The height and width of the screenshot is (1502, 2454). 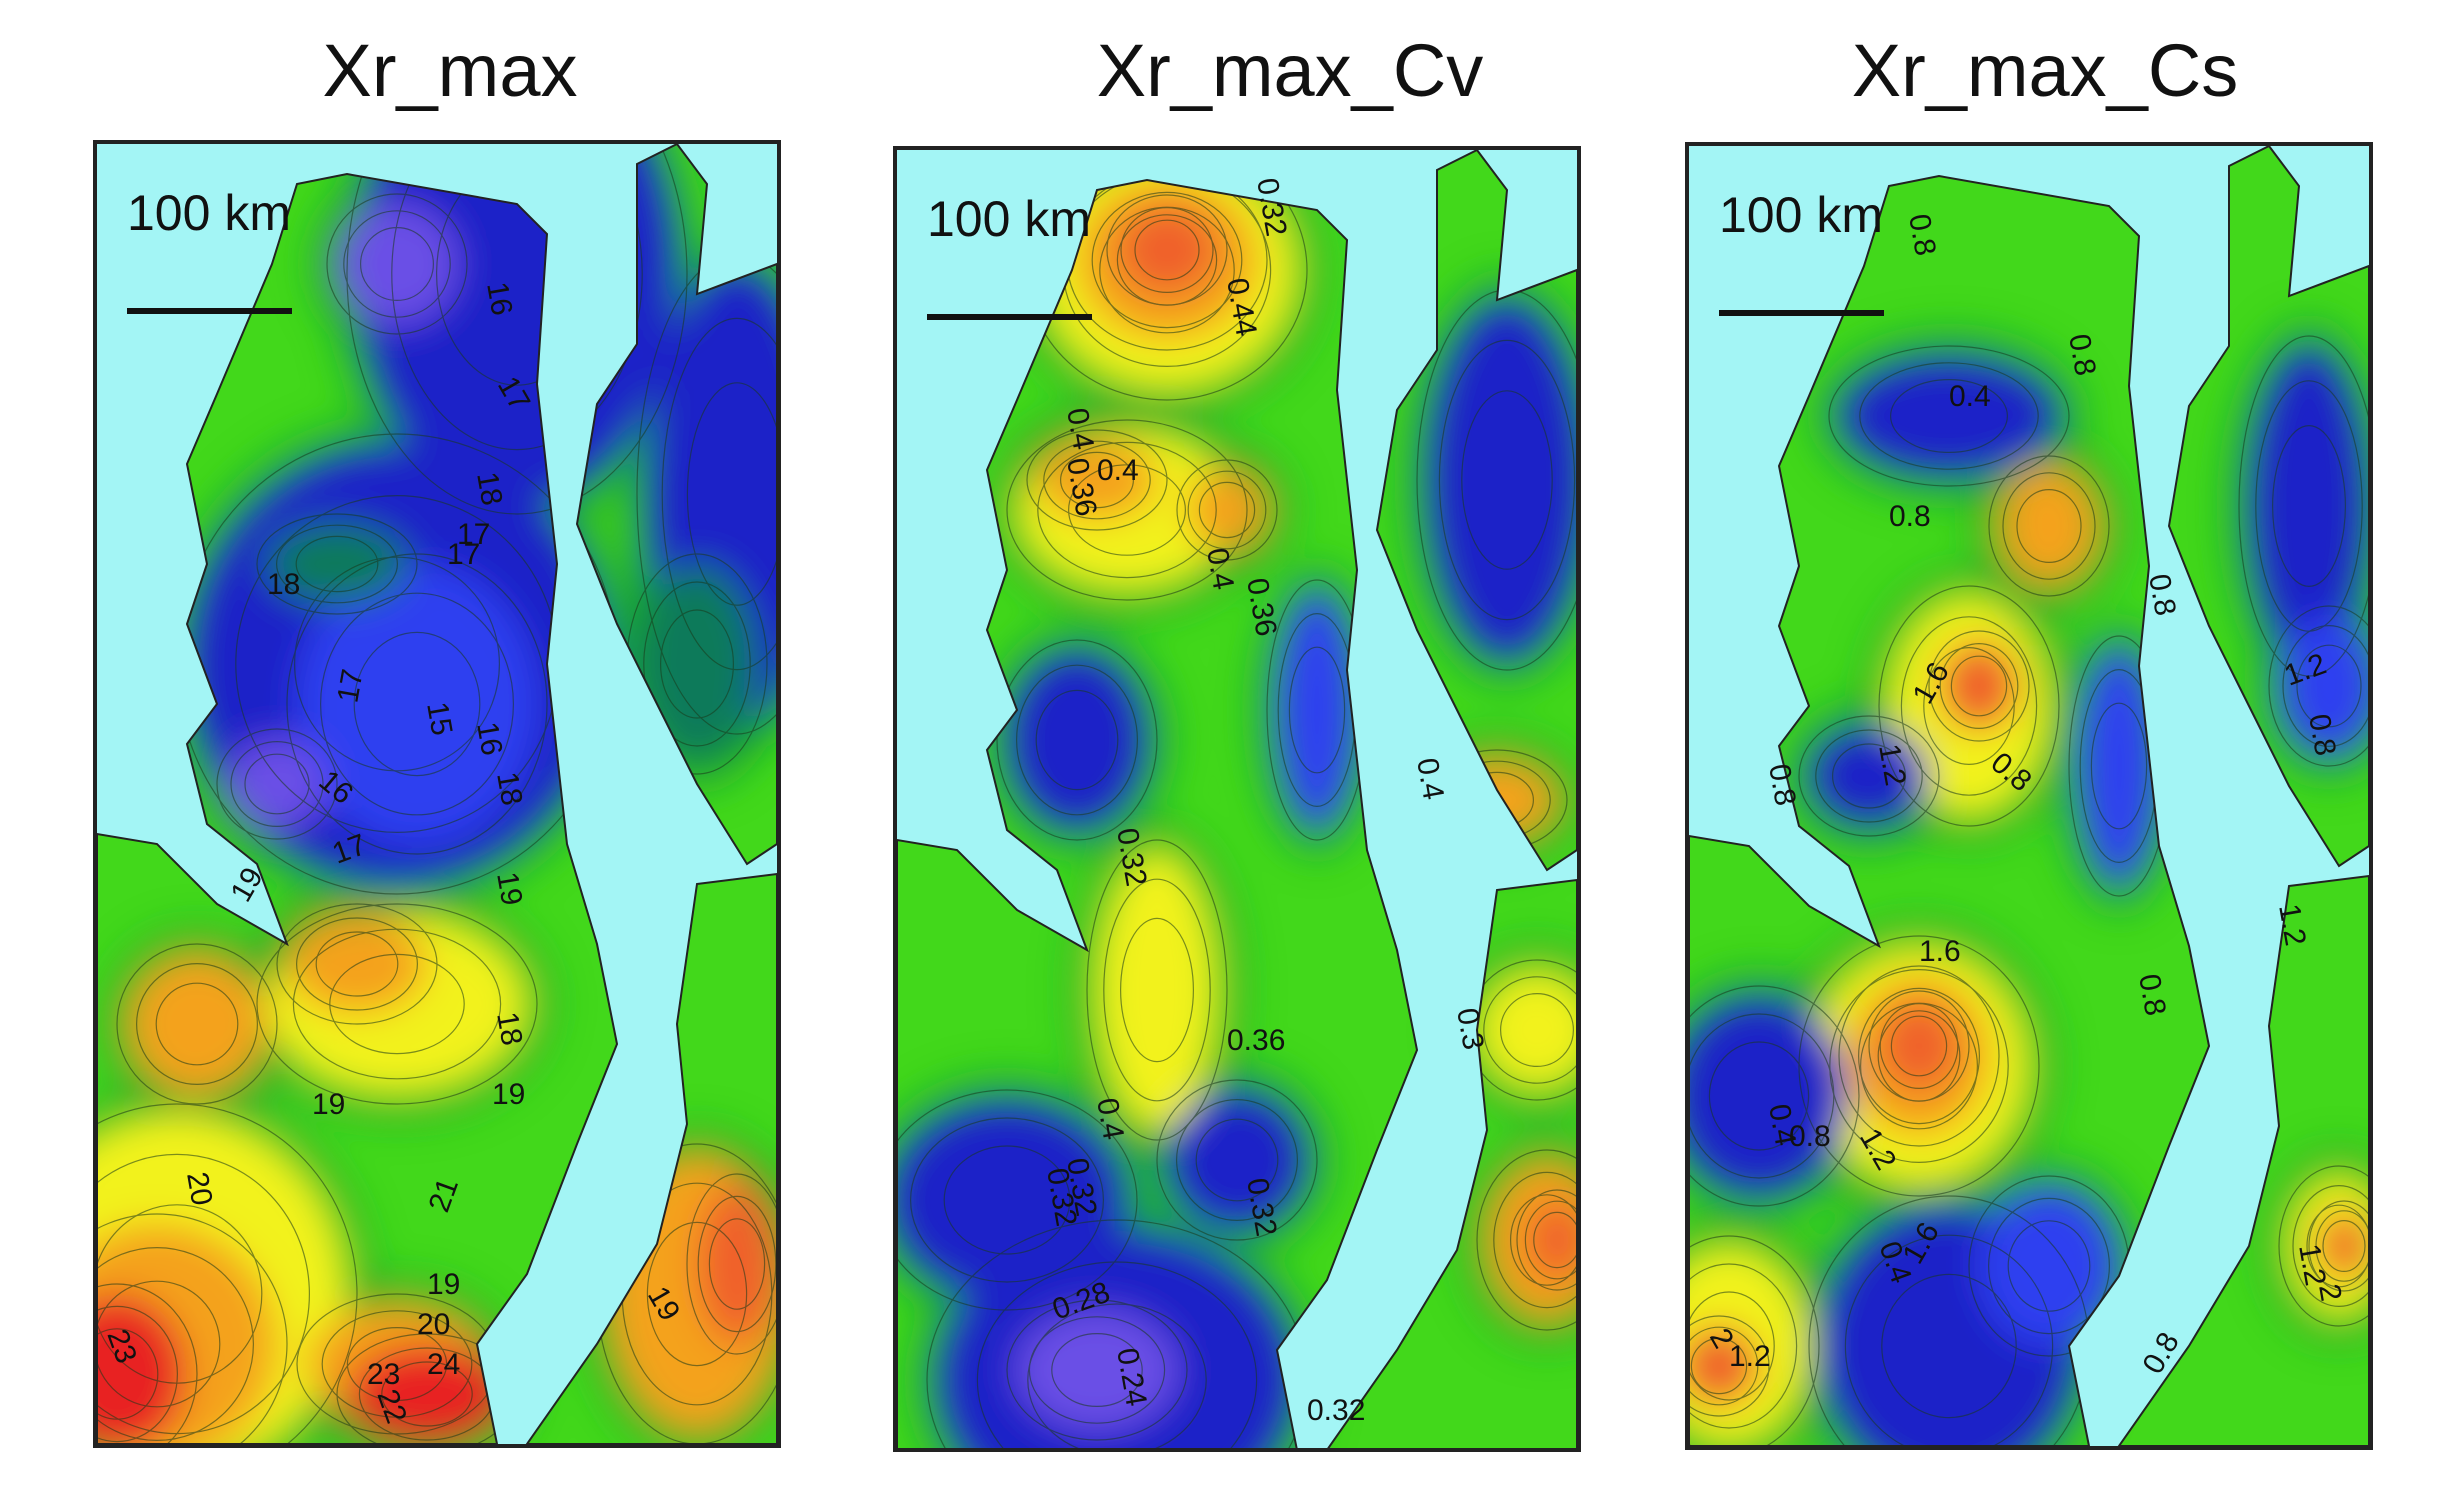 What do you see at coordinates (499, 298) in the screenshot?
I see `contour-label: 16` at bounding box center [499, 298].